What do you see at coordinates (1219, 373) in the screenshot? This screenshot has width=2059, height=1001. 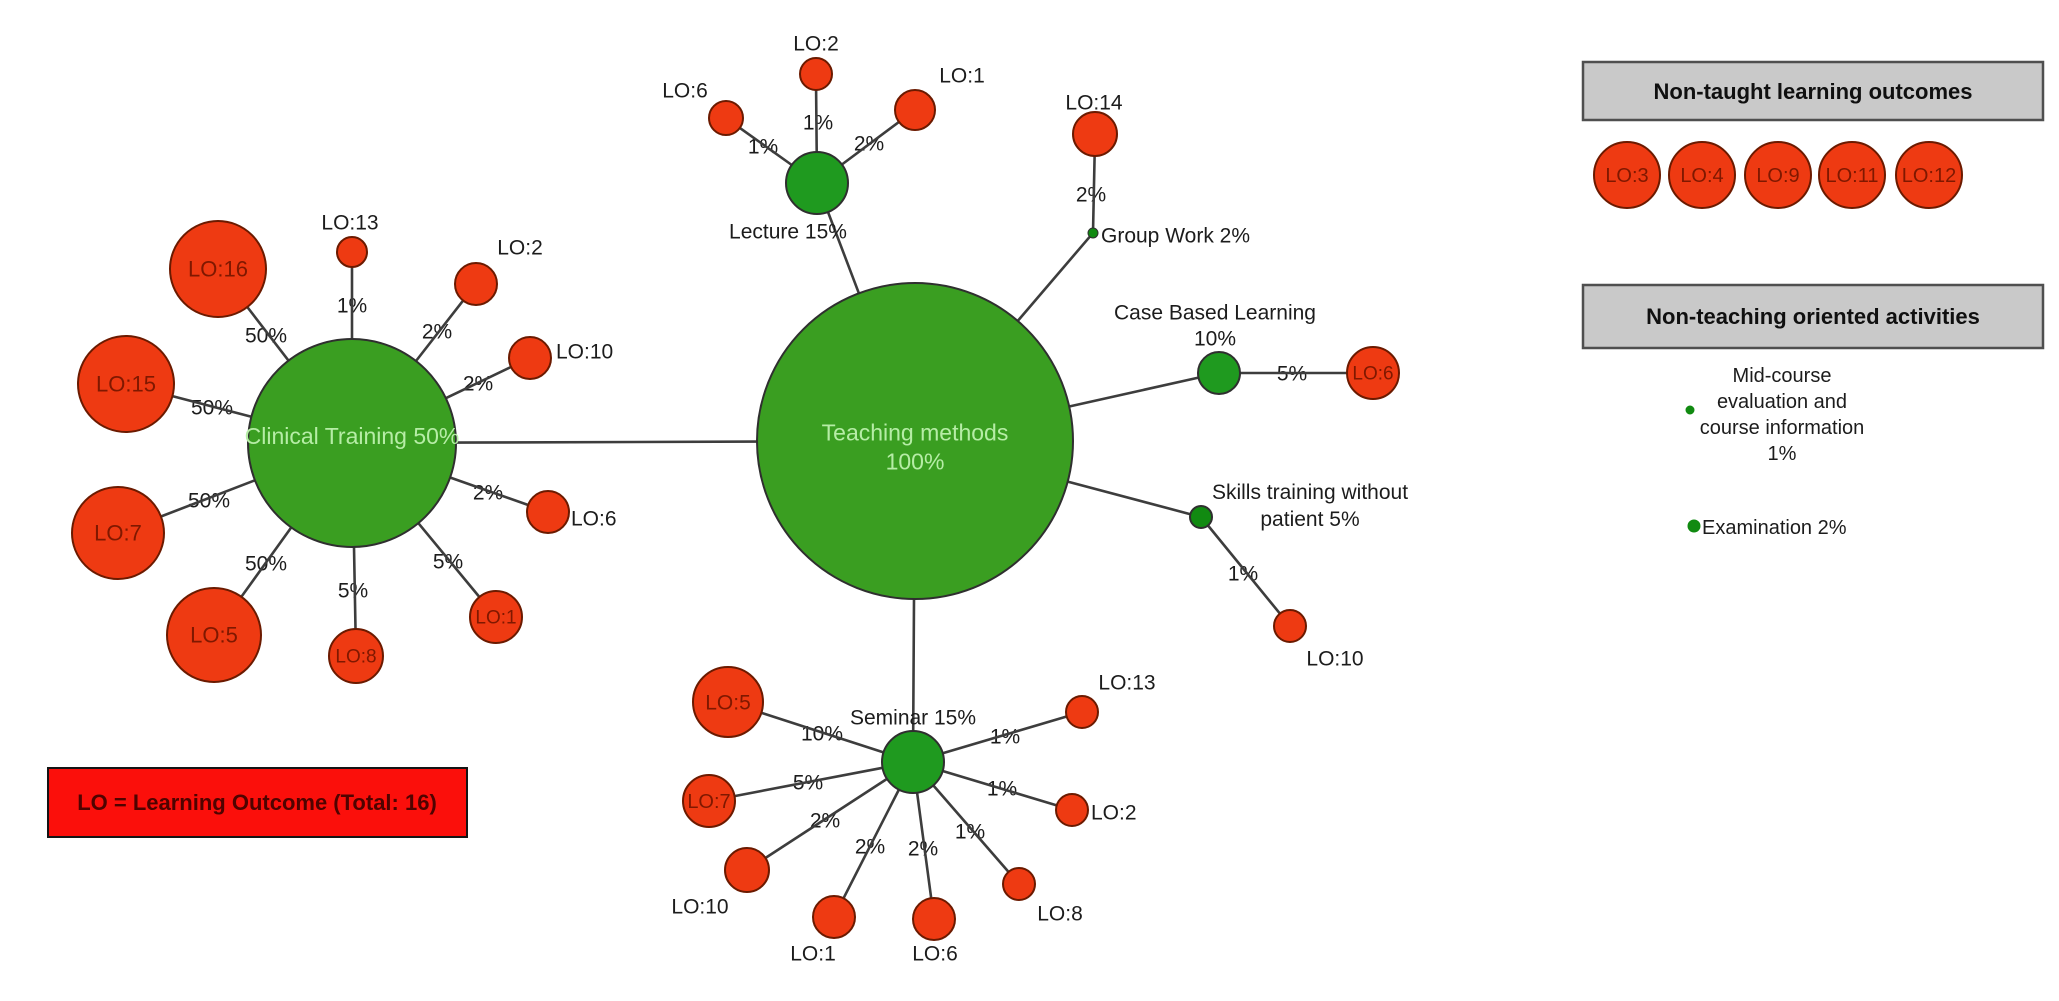 I see `node-case-based-learning` at bounding box center [1219, 373].